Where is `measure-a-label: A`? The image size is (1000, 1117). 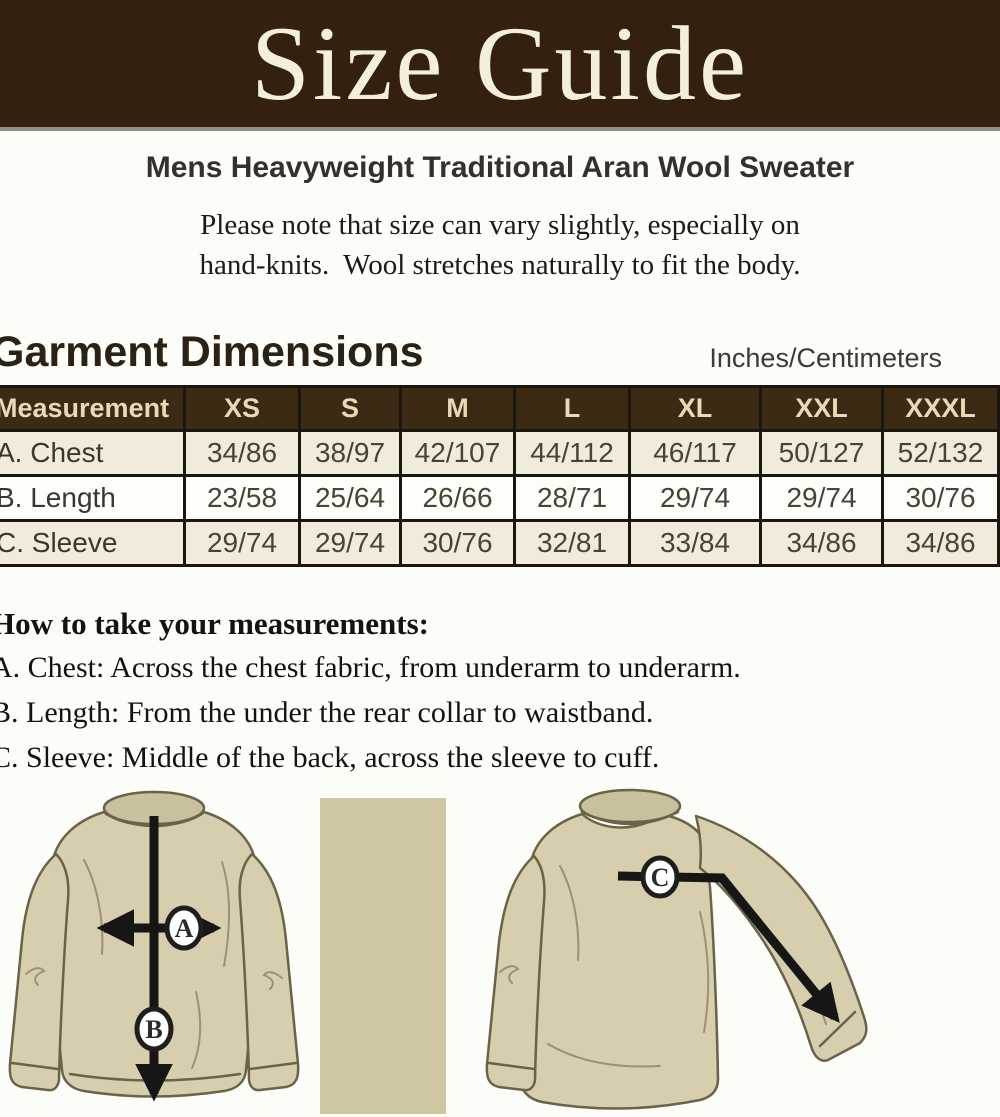
measure-a-label: A is located at coordinates (184, 928).